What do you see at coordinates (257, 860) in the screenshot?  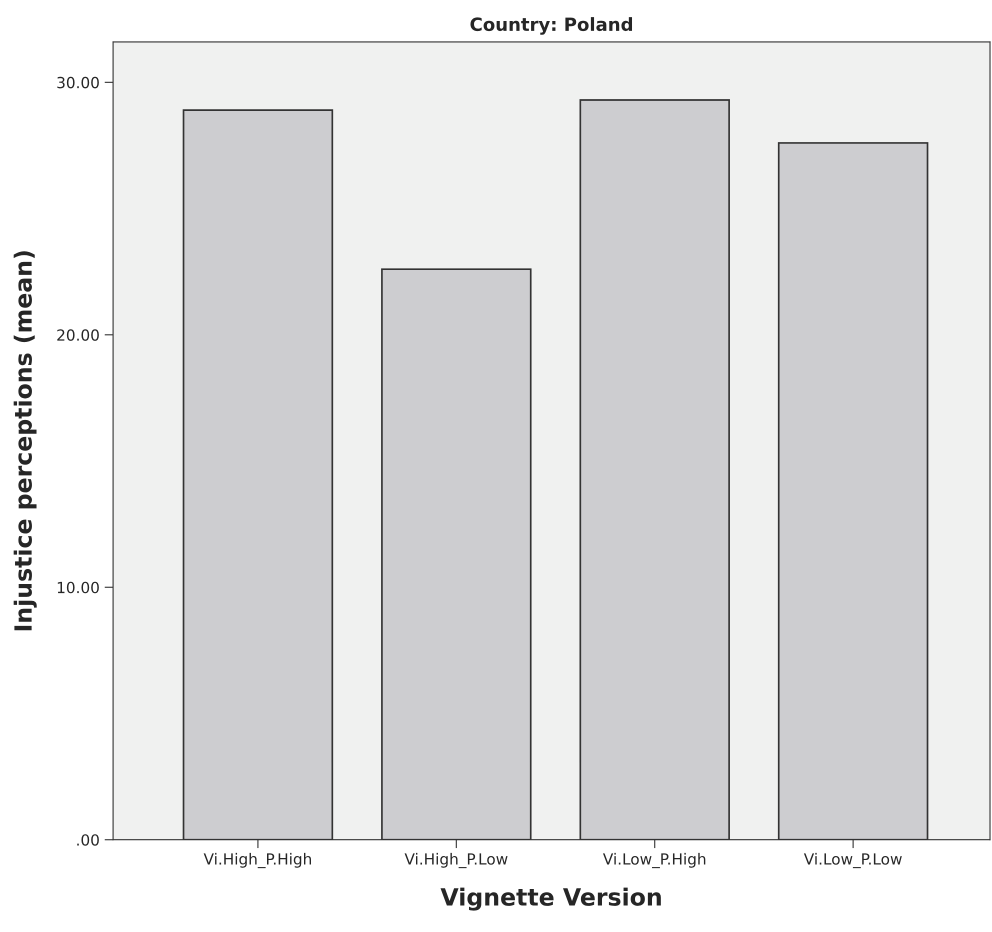 I see `x-tick-label: Vi.High_P.High` at bounding box center [257, 860].